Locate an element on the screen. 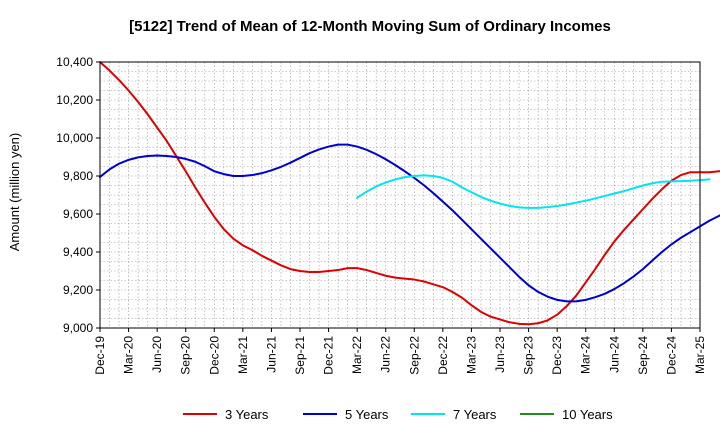 This screenshot has height=440, width=720. y-tick-label: 9,600 is located at coordinates (78, 214).